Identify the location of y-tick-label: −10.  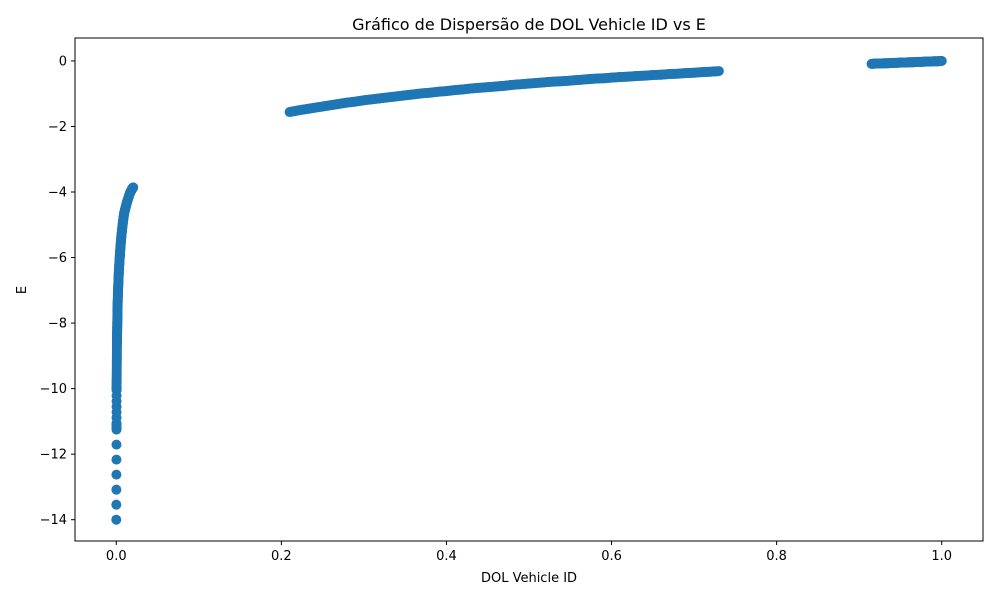
(53, 389).